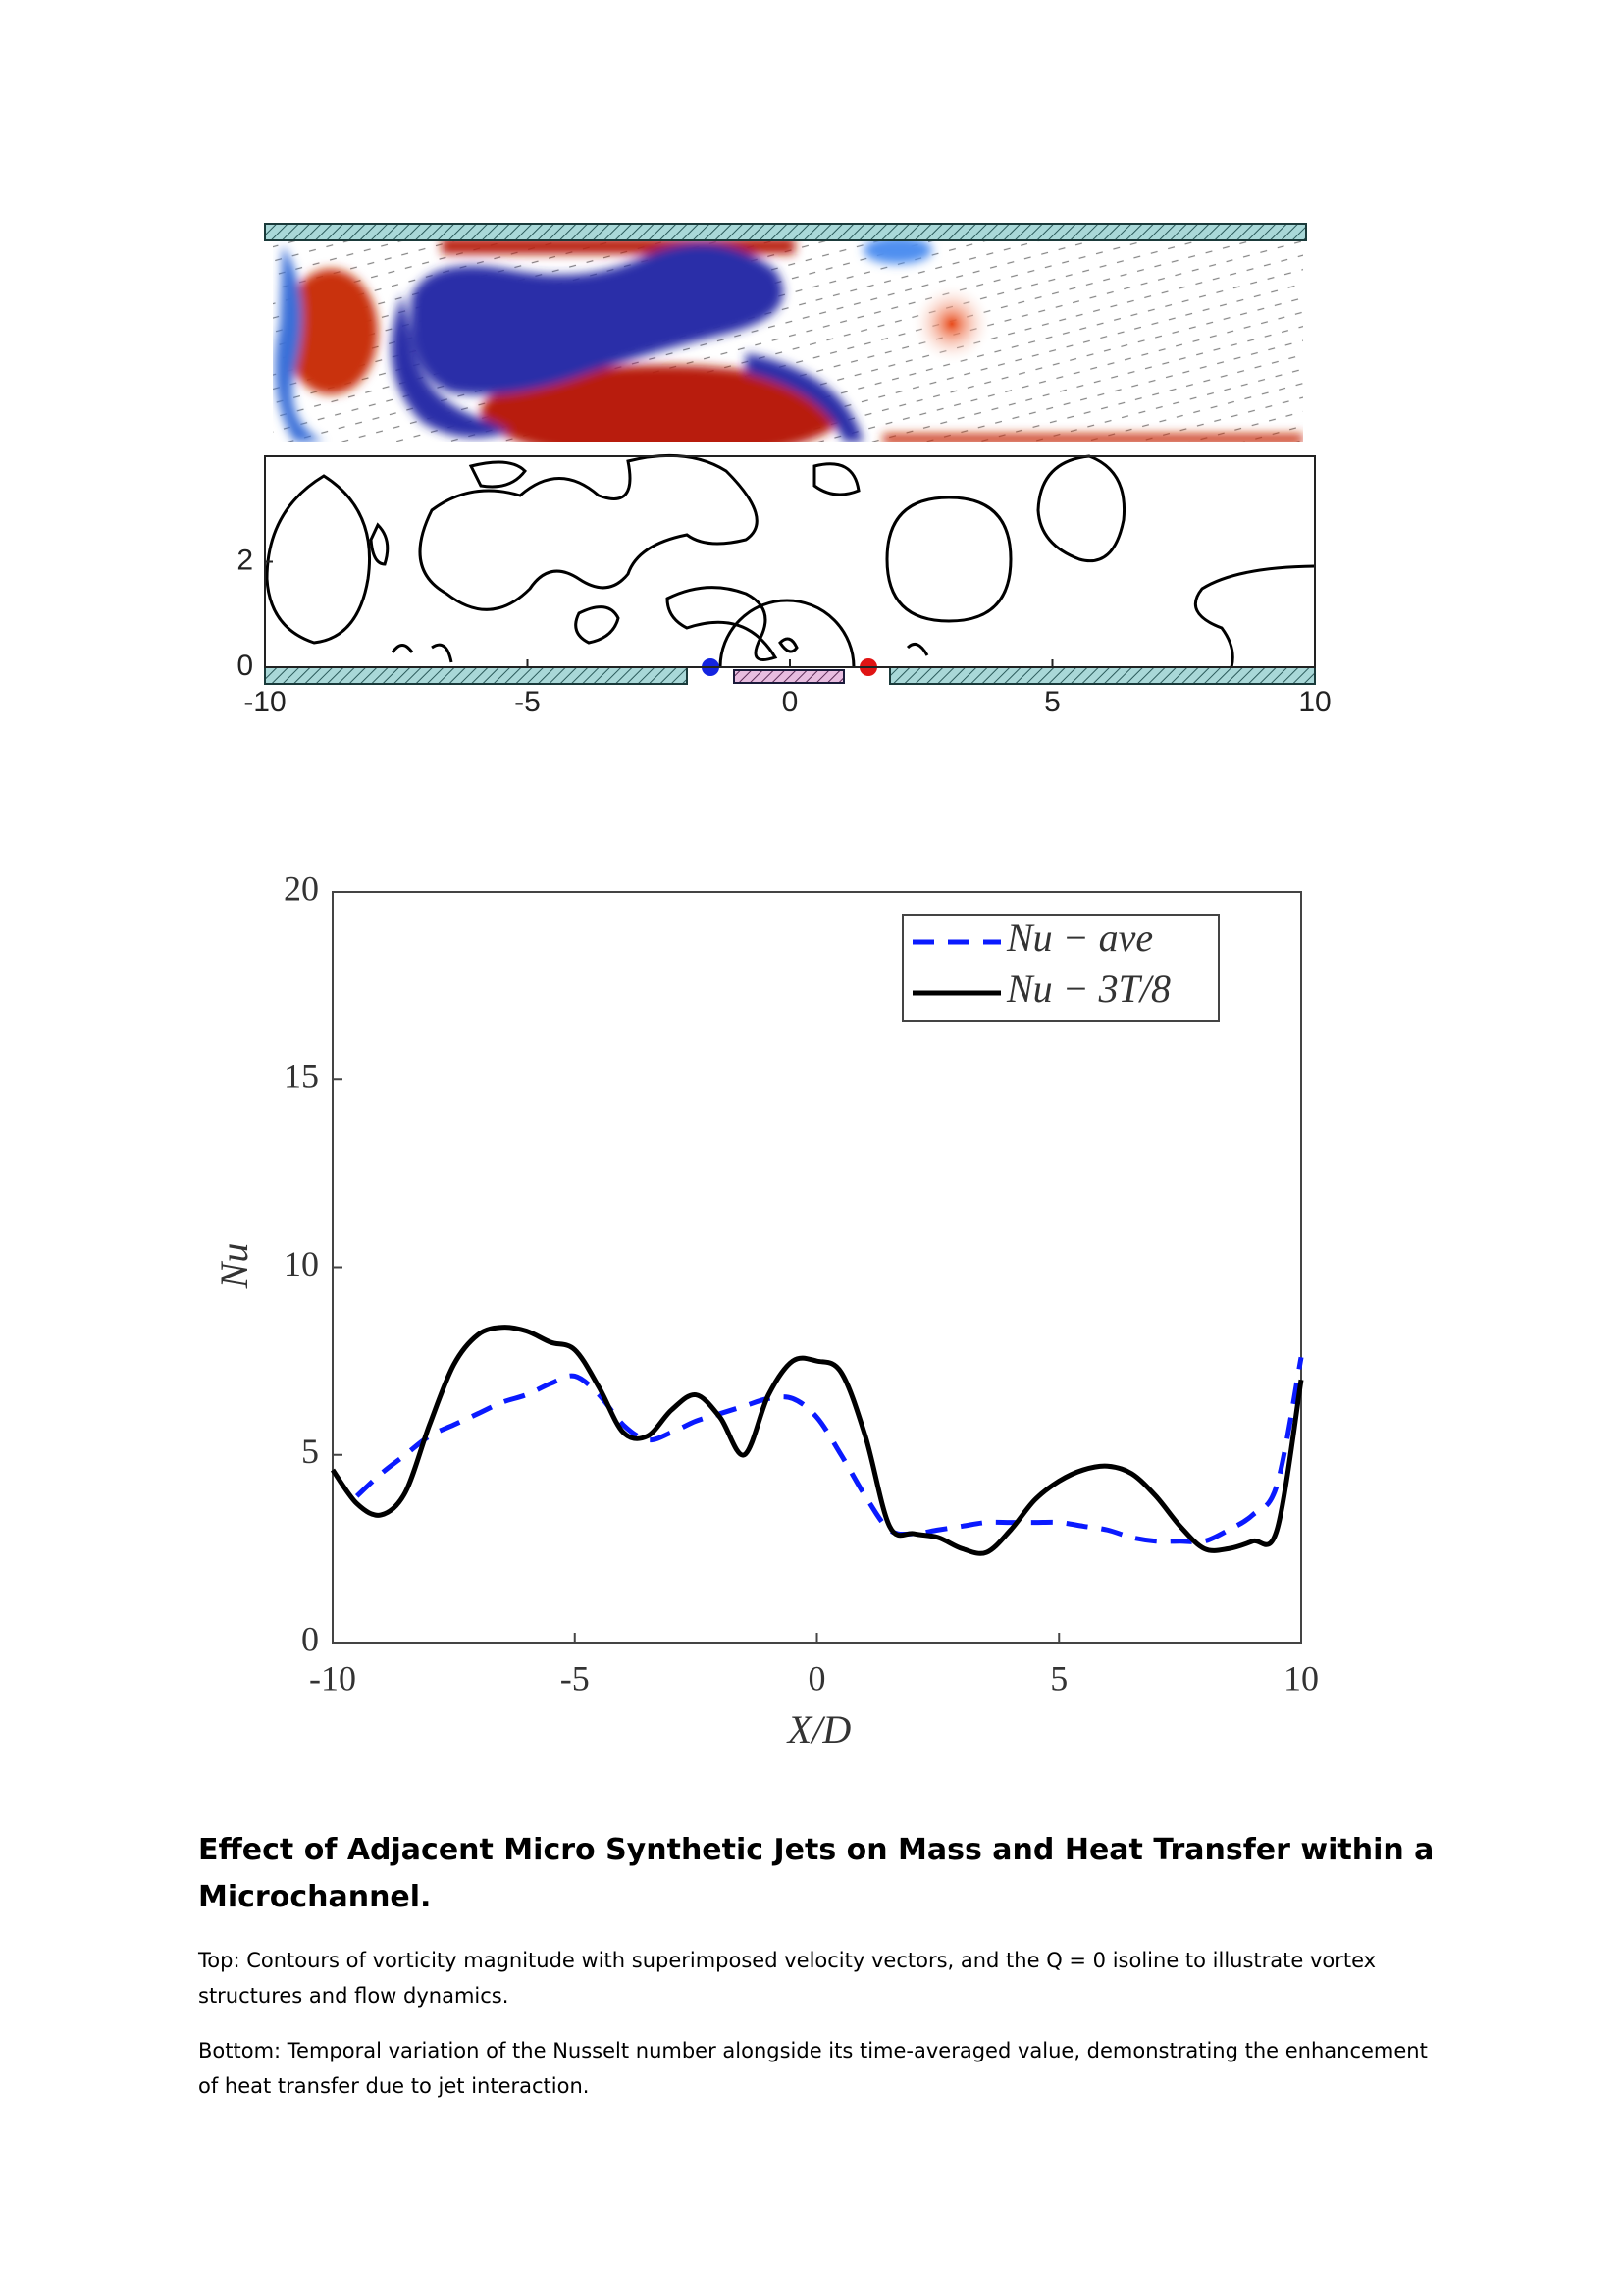 The width and height of the screenshot is (1624, 2296). I want to click on y-tick-label: 5, so click(310, 1451).